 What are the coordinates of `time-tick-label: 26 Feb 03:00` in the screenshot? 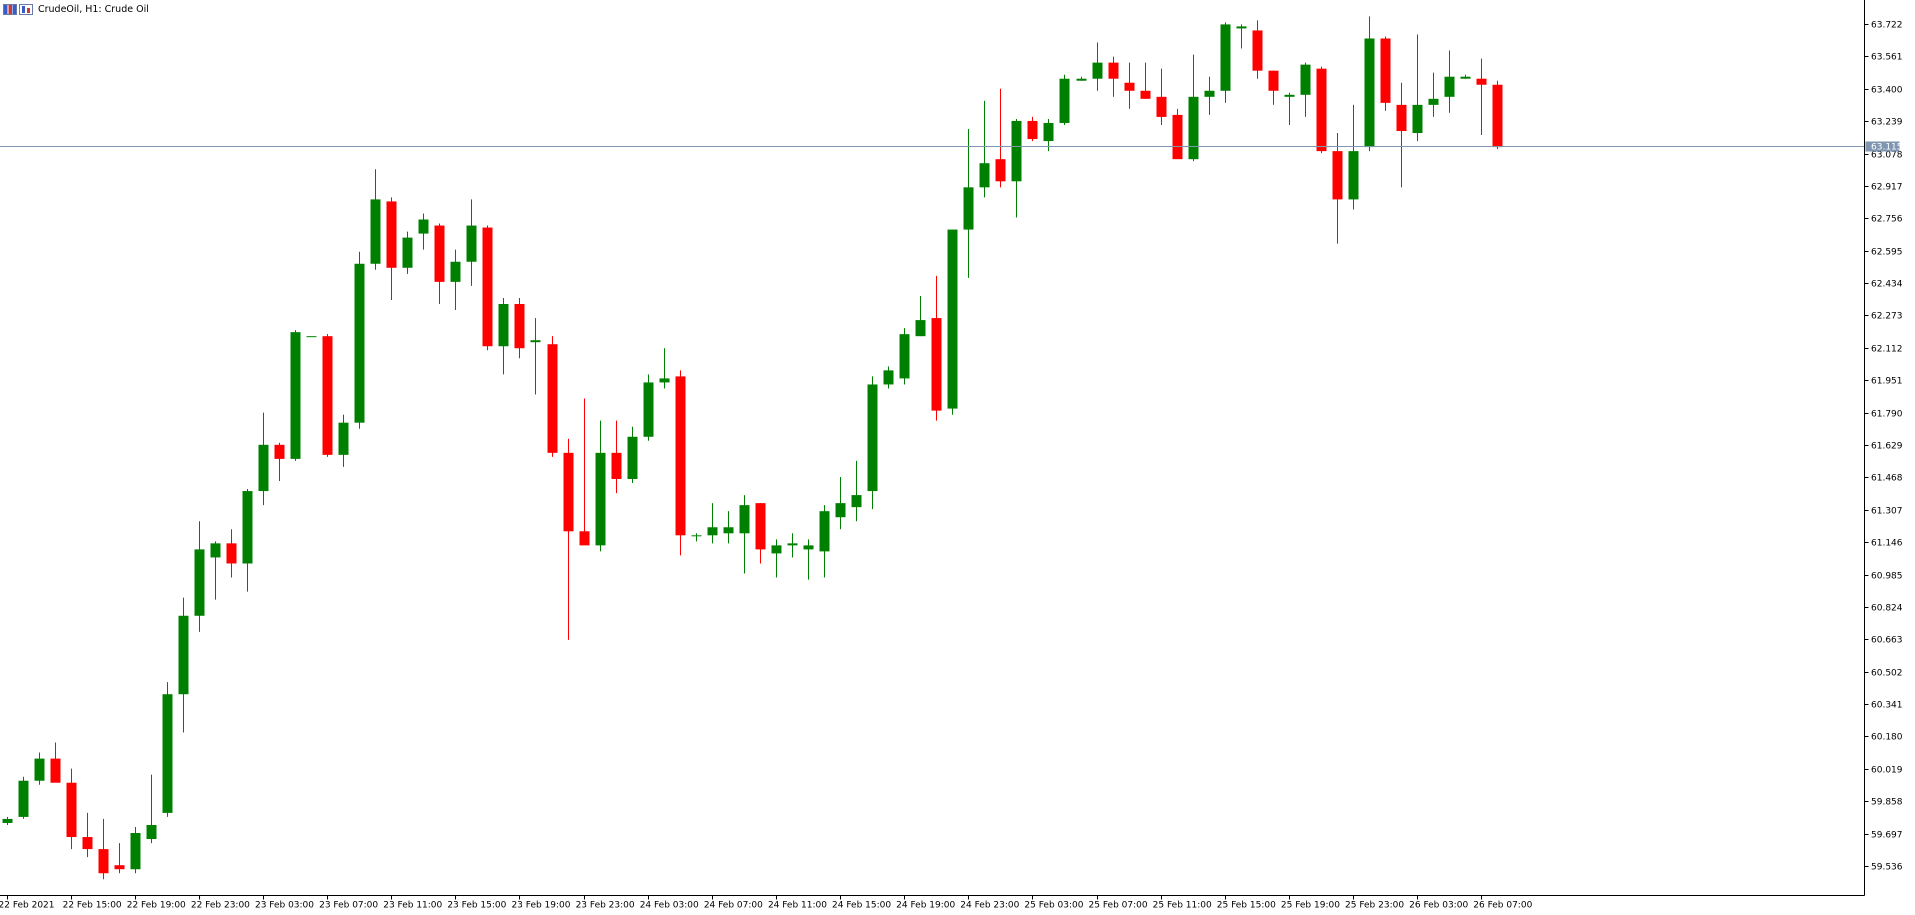 It's located at (1438, 906).